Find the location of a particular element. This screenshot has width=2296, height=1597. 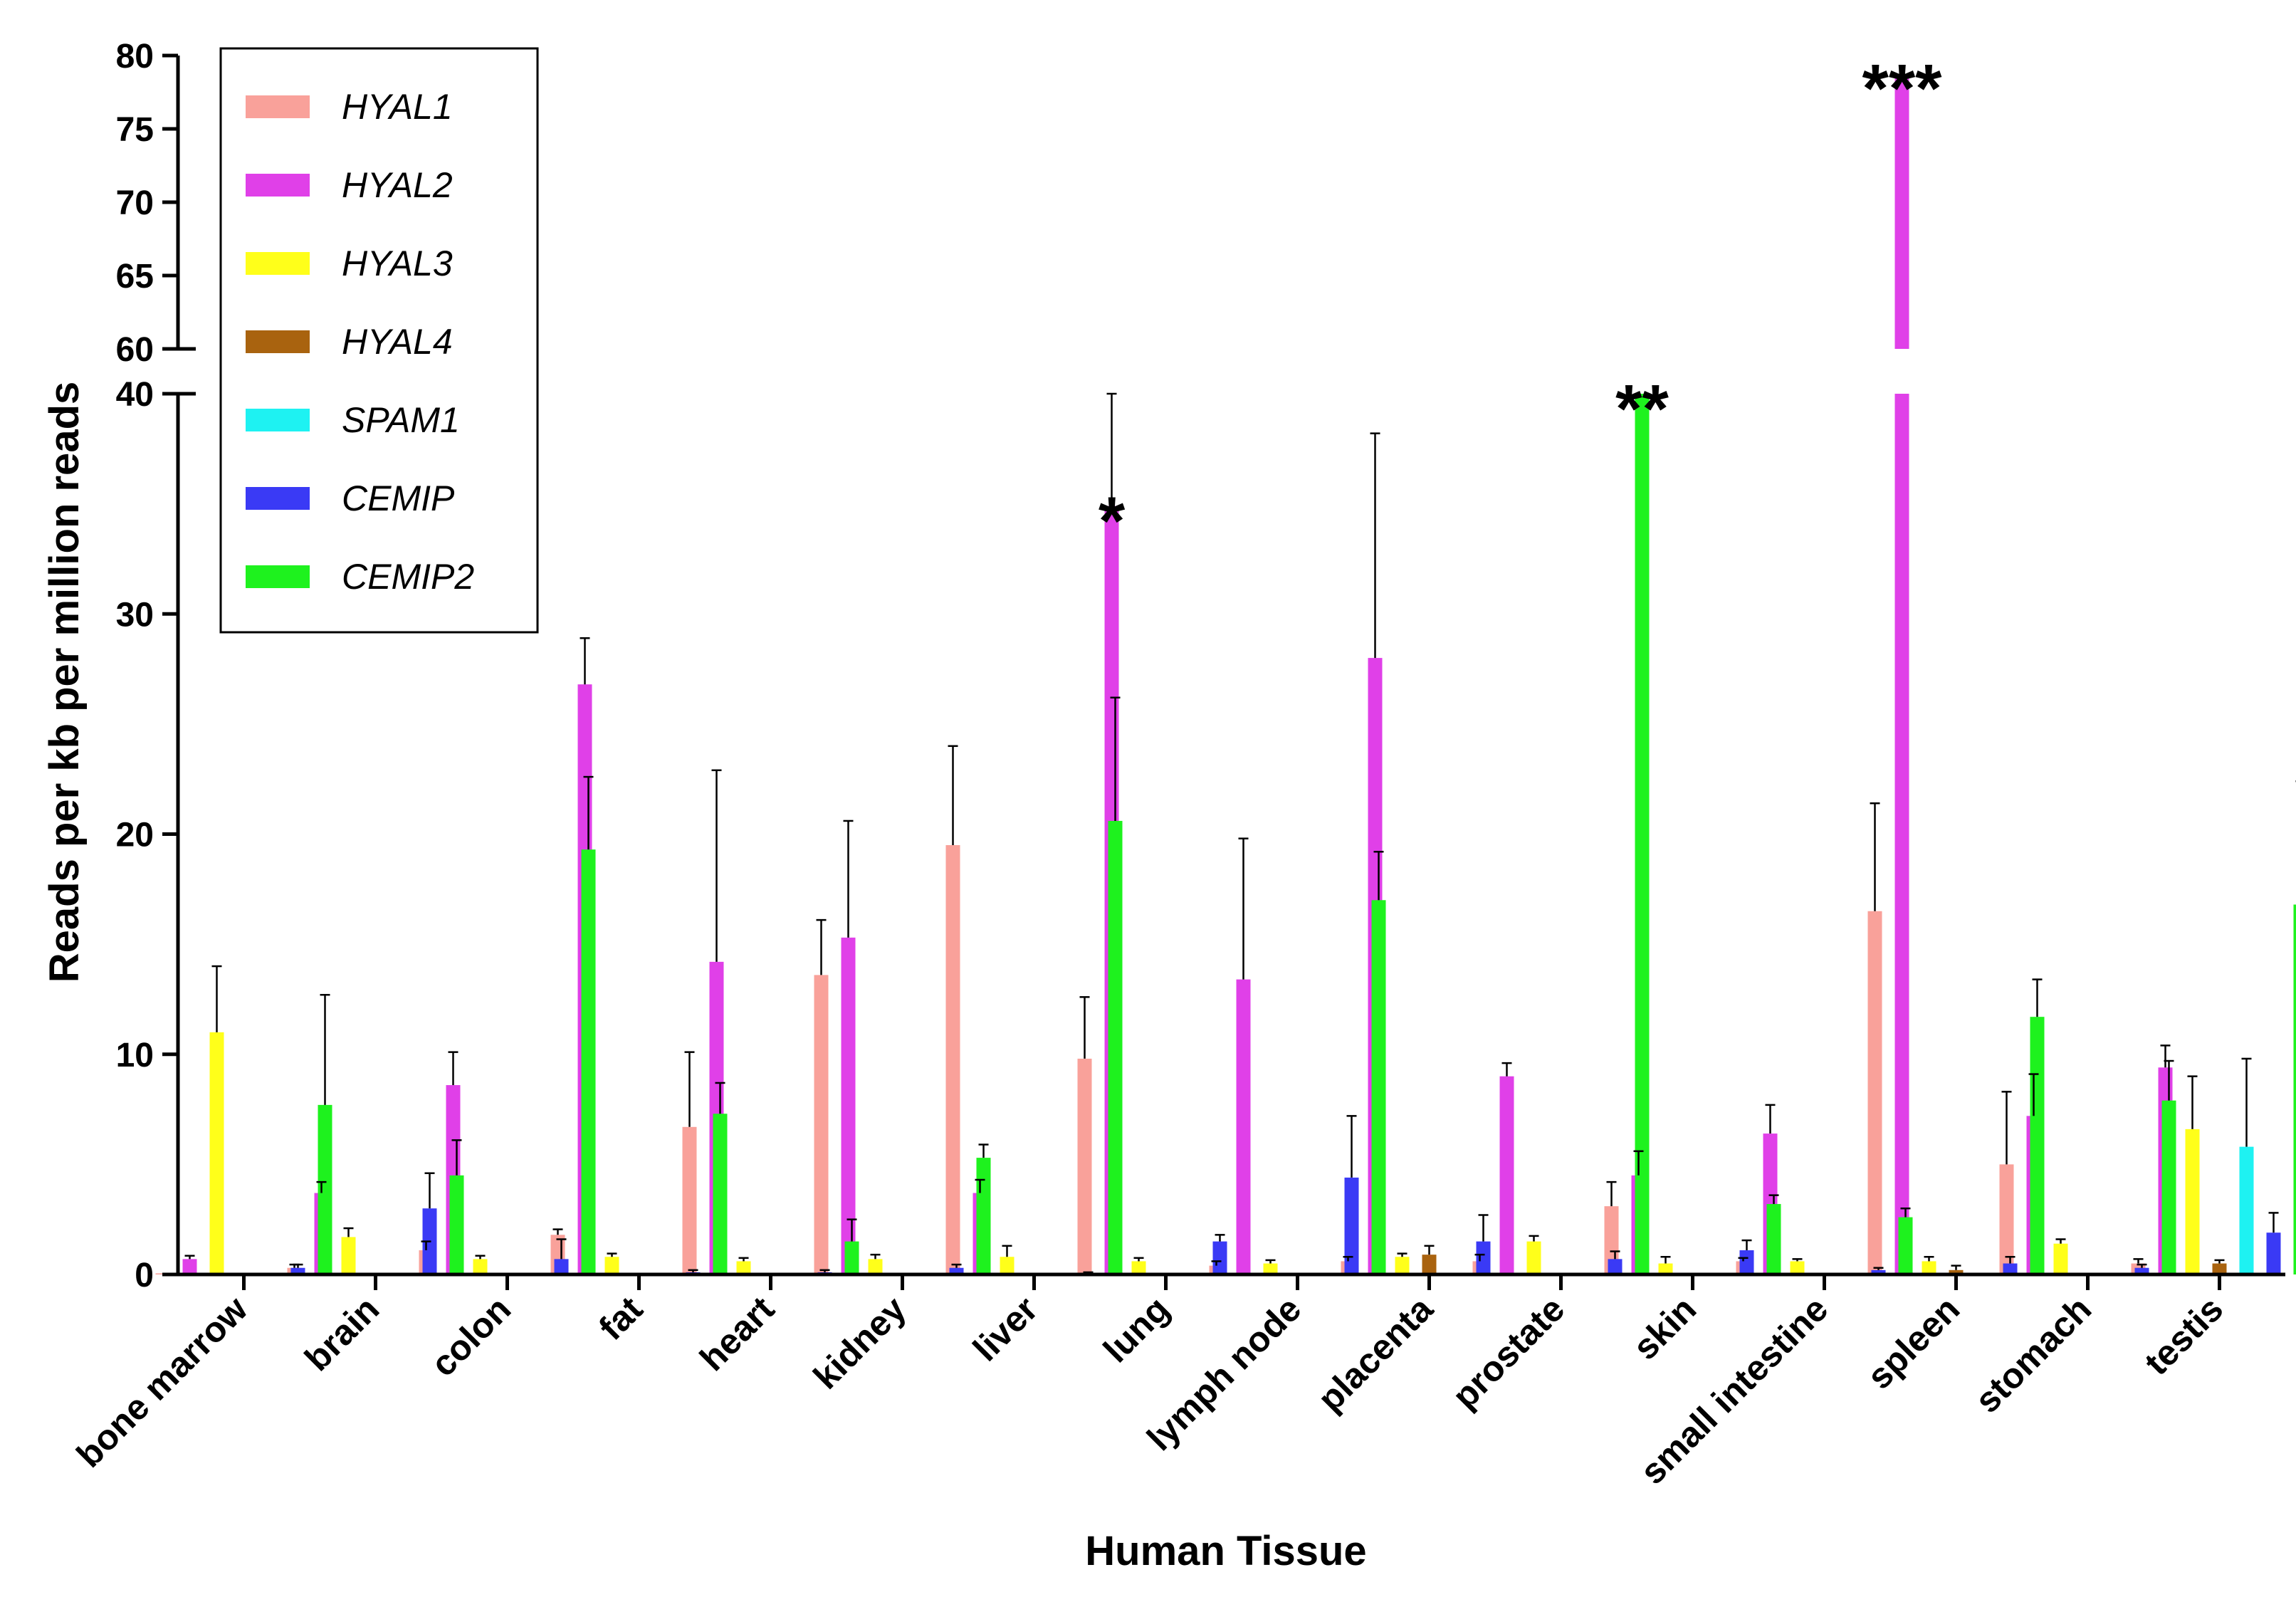

bar-hyal2-bone-marrow is located at coordinates (189, 1266).